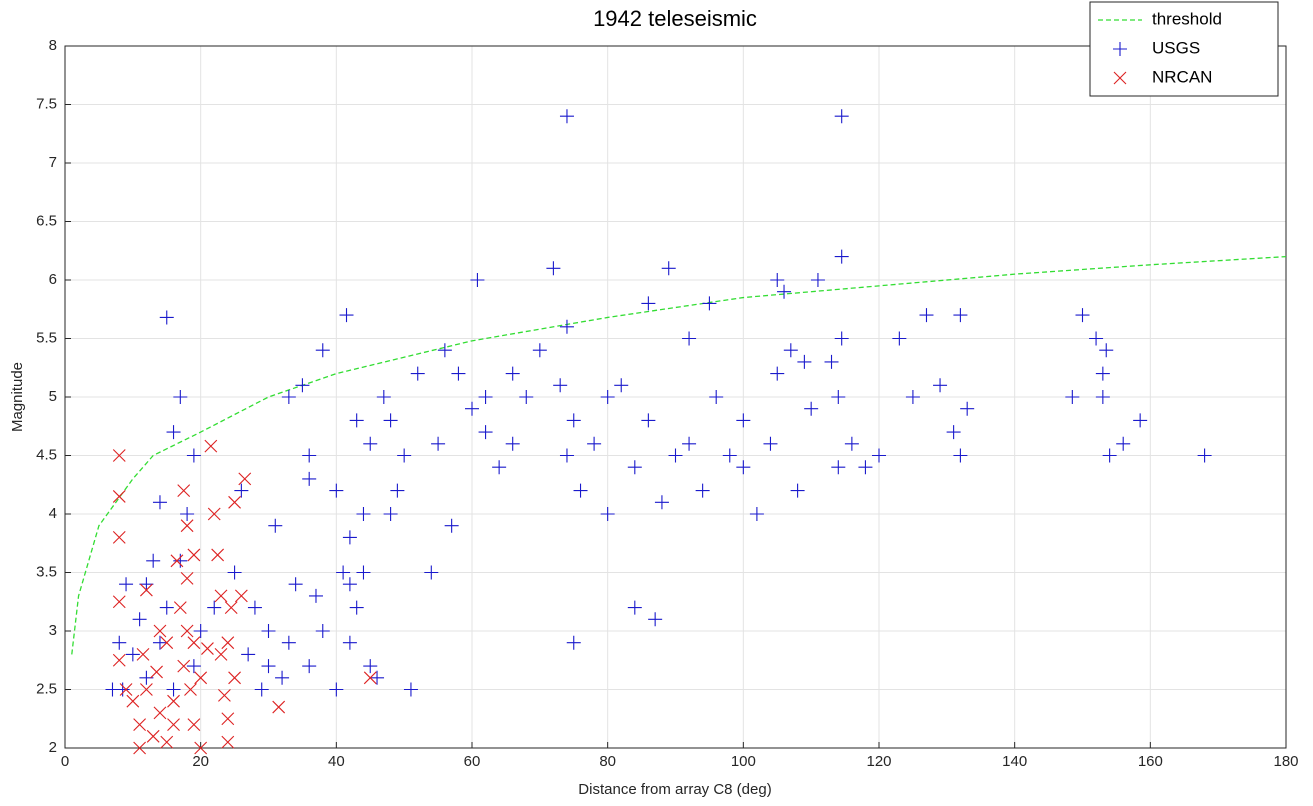 This screenshot has width=1313, height=806. Describe the element at coordinates (53, 45) in the screenshot. I see `y-tick-label: 8` at that location.